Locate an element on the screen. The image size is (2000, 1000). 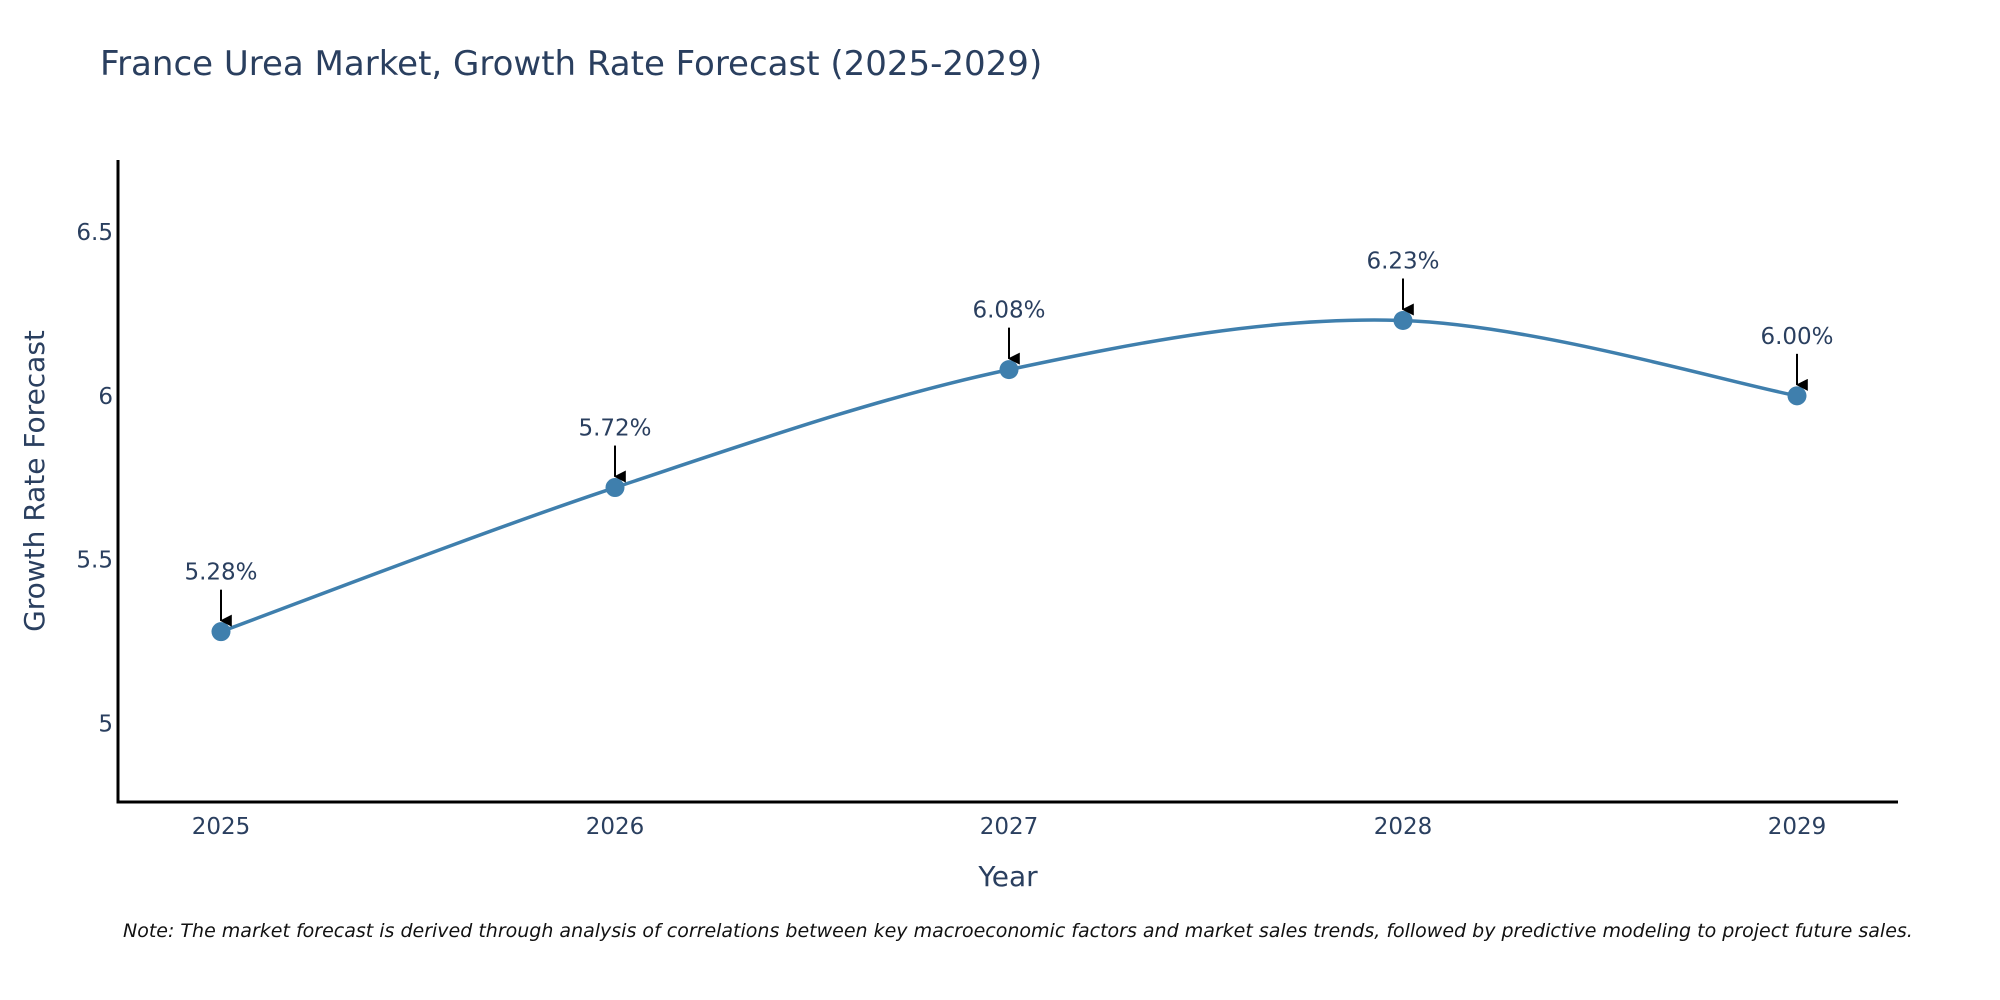
data-label: 5.28% is located at coordinates (220, 573).